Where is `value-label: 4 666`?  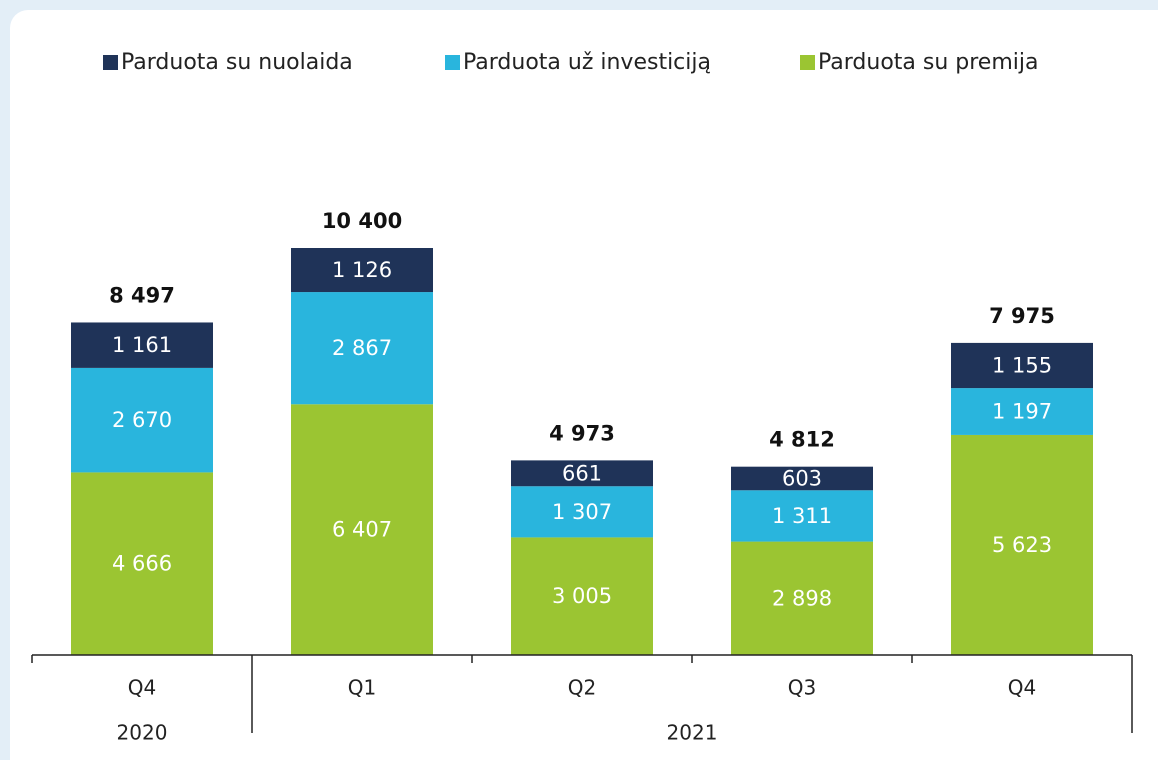
value-label: 4 666 is located at coordinates (142, 564).